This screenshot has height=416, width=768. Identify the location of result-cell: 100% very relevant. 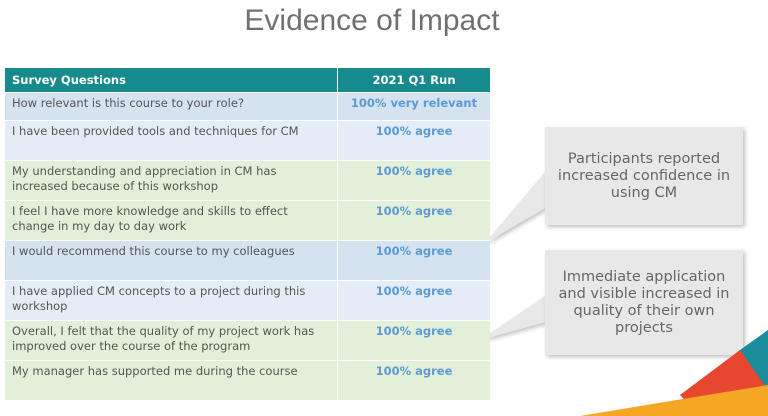
(414, 106).